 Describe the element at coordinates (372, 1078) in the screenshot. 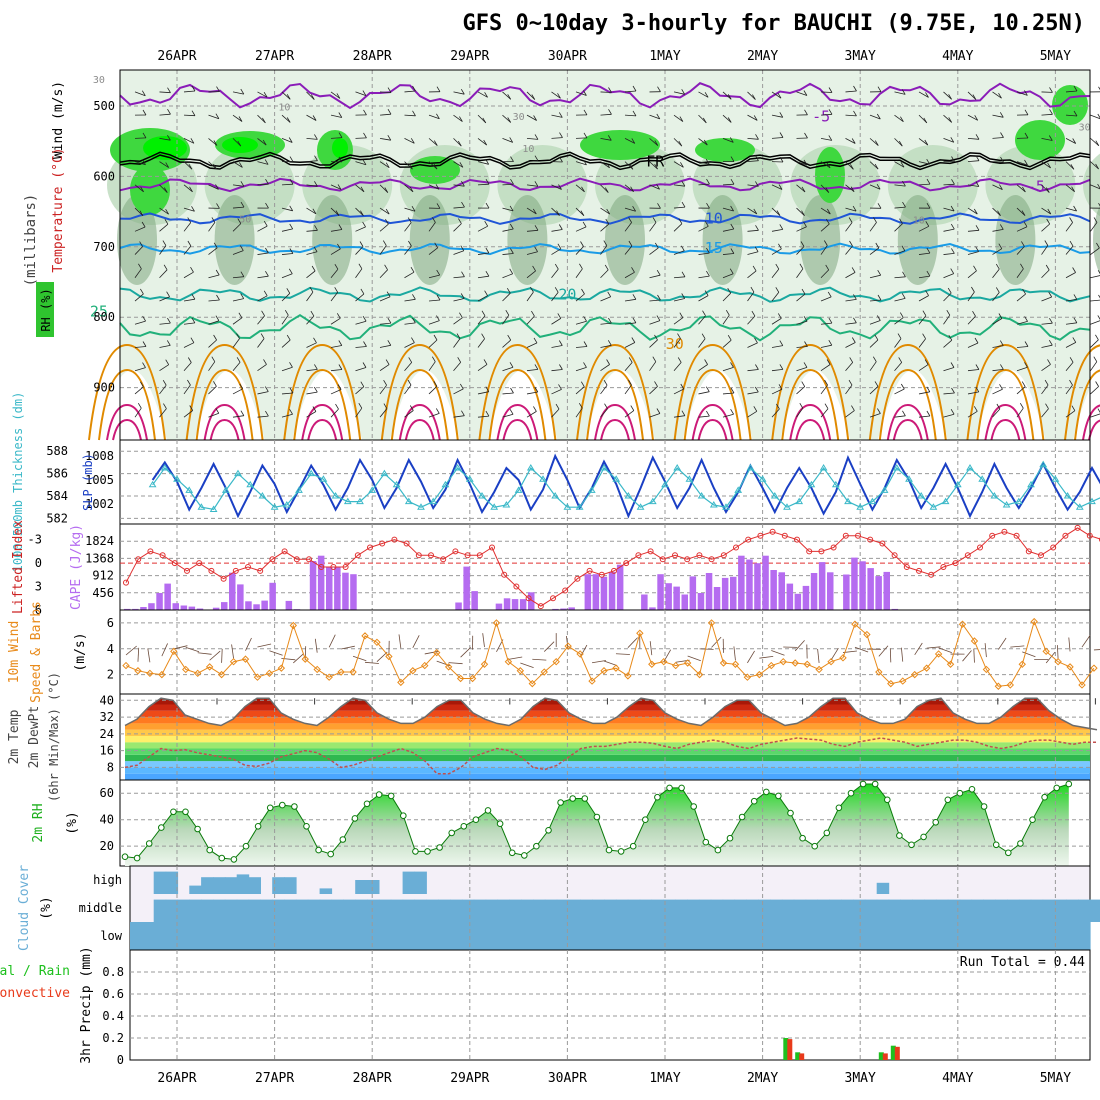

I see `bottom-date-label: 28APR` at that location.